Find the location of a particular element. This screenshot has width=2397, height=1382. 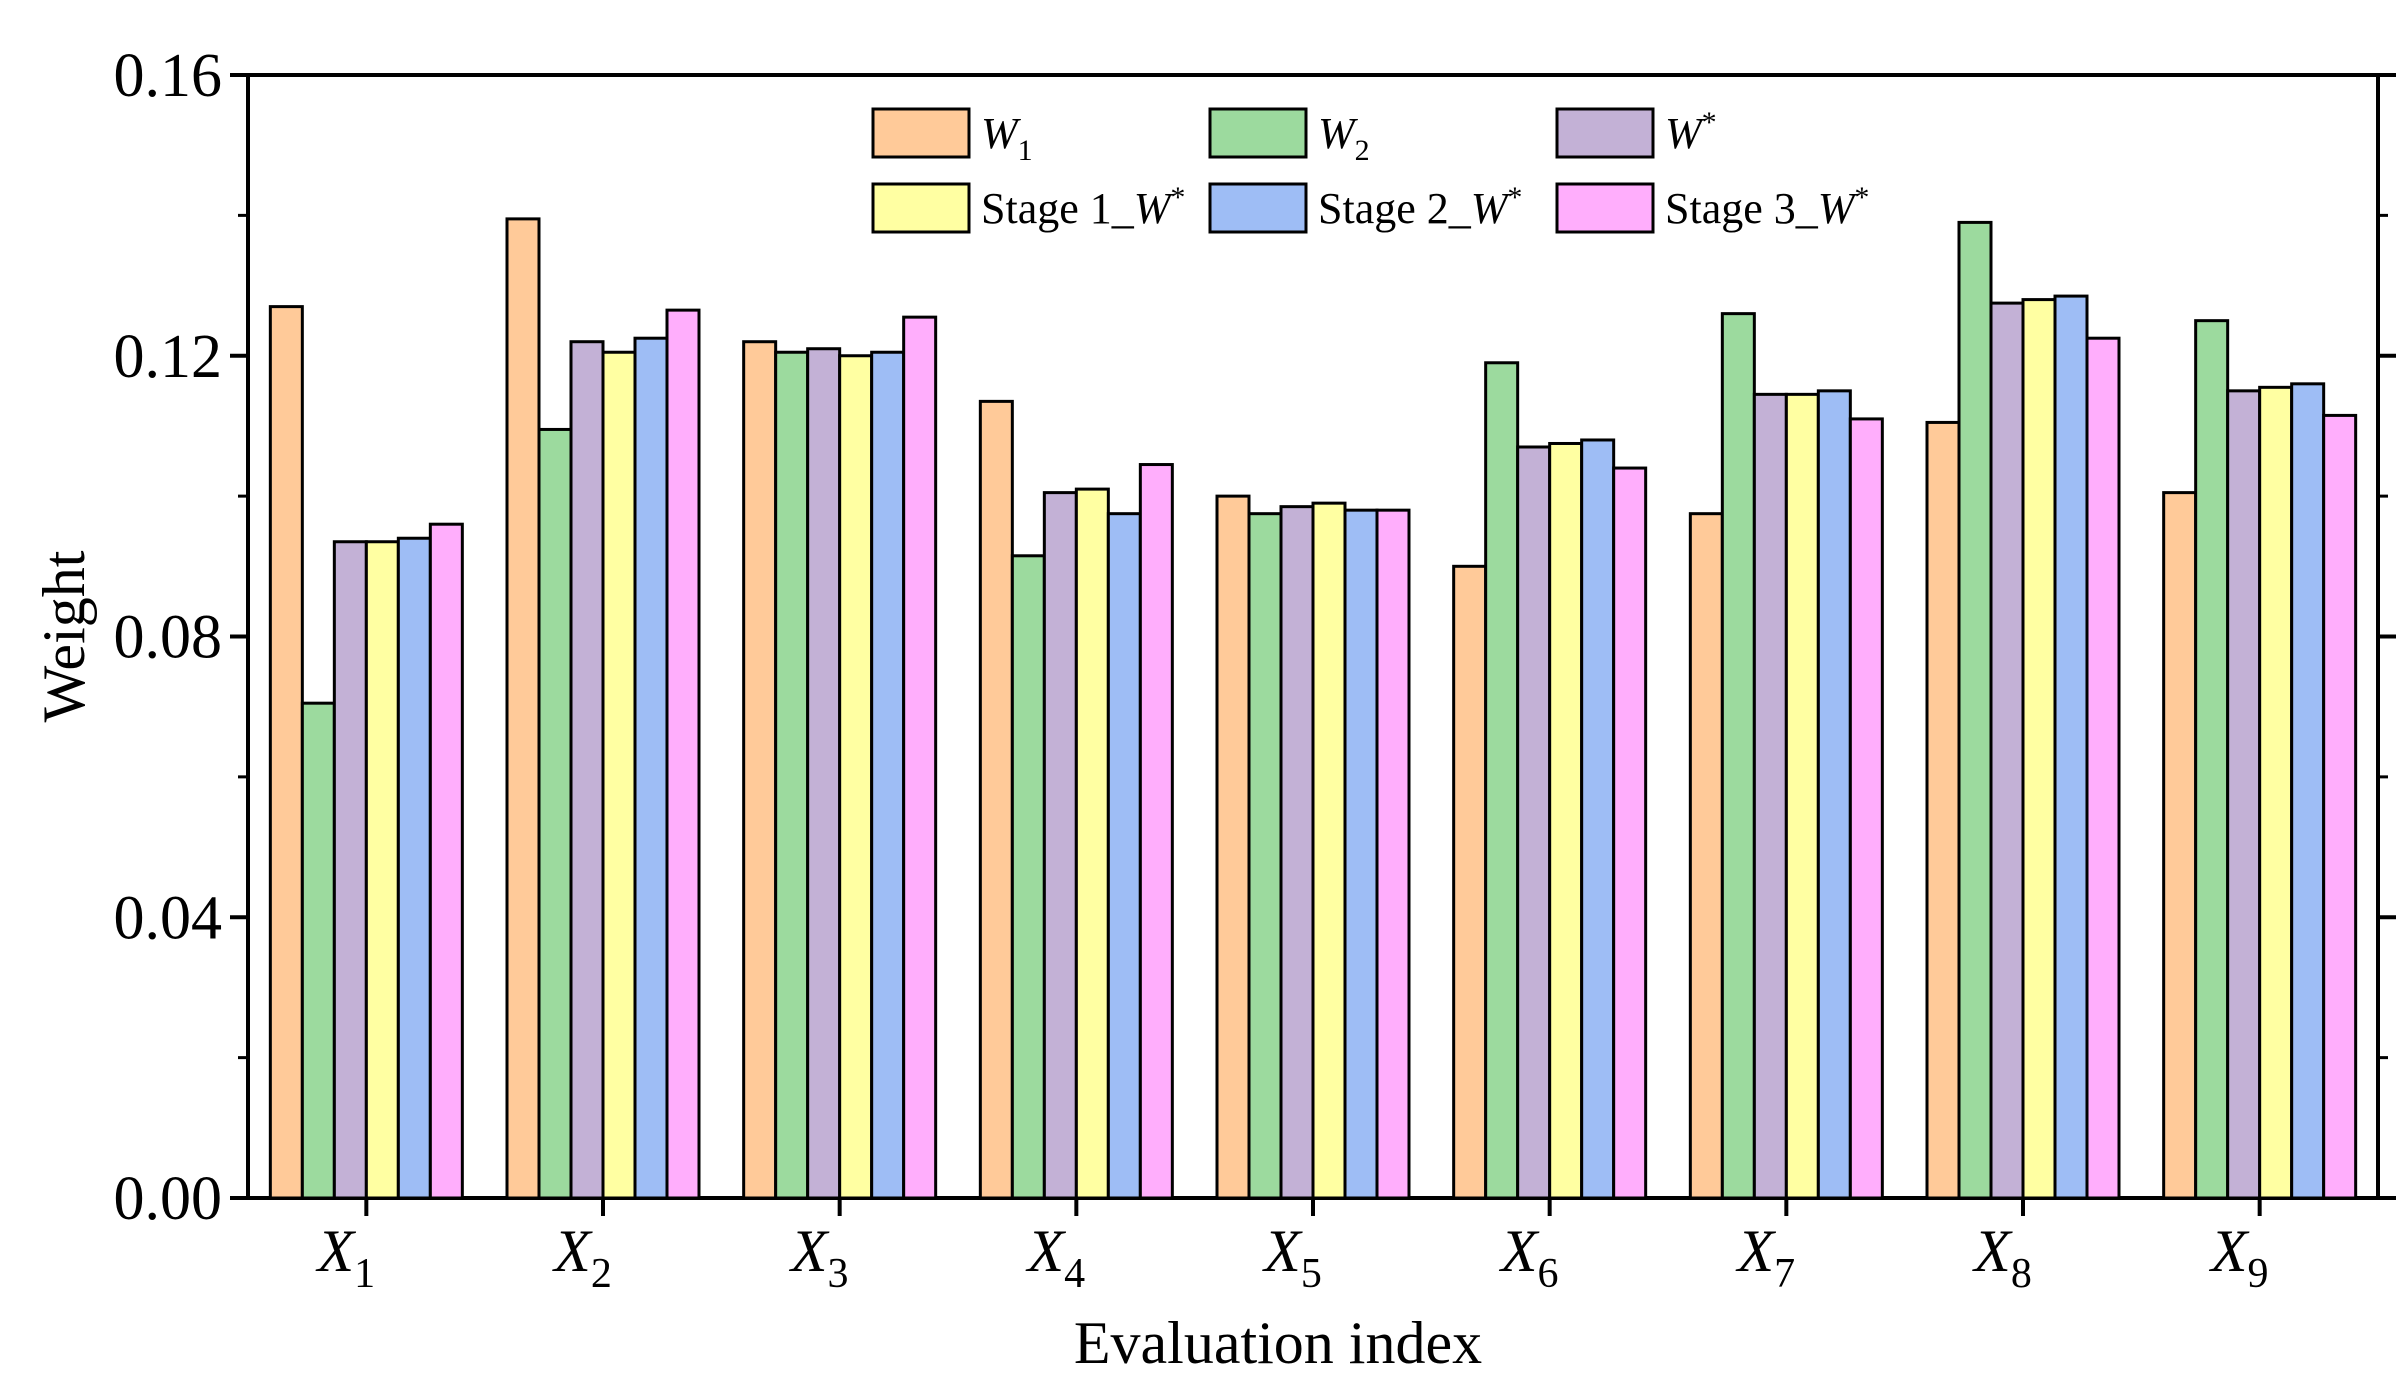

bar-stage-2-w--x3 is located at coordinates (888, 775).